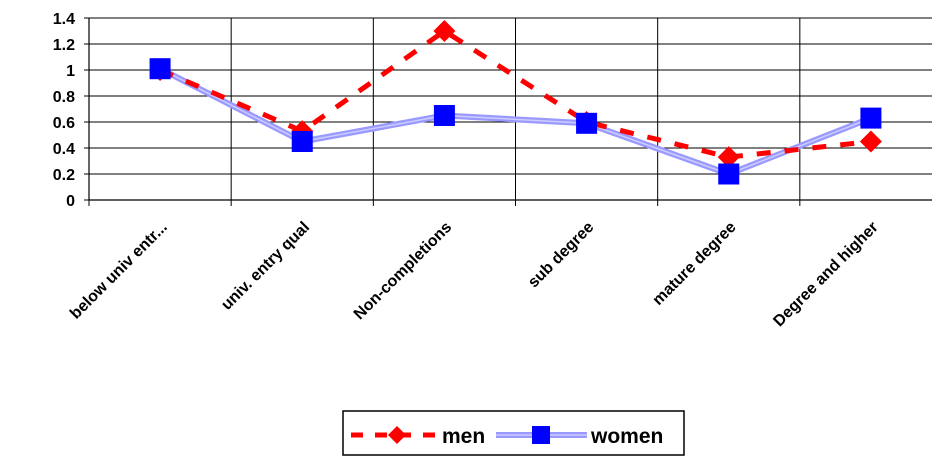 The width and height of the screenshot is (932, 462). What do you see at coordinates (64, 123) in the screenshot?
I see `y-tick-label: 0.6` at bounding box center [64, 123].